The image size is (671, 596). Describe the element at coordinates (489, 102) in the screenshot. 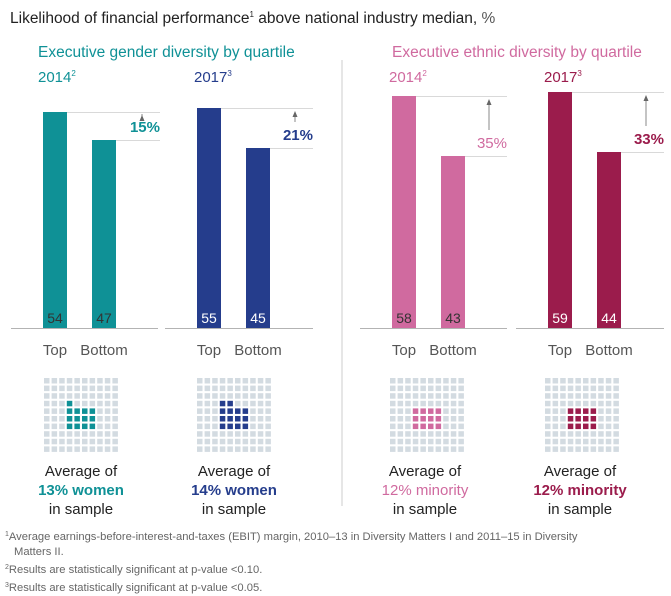

I see `difference-arrow-head-icon` at that location.